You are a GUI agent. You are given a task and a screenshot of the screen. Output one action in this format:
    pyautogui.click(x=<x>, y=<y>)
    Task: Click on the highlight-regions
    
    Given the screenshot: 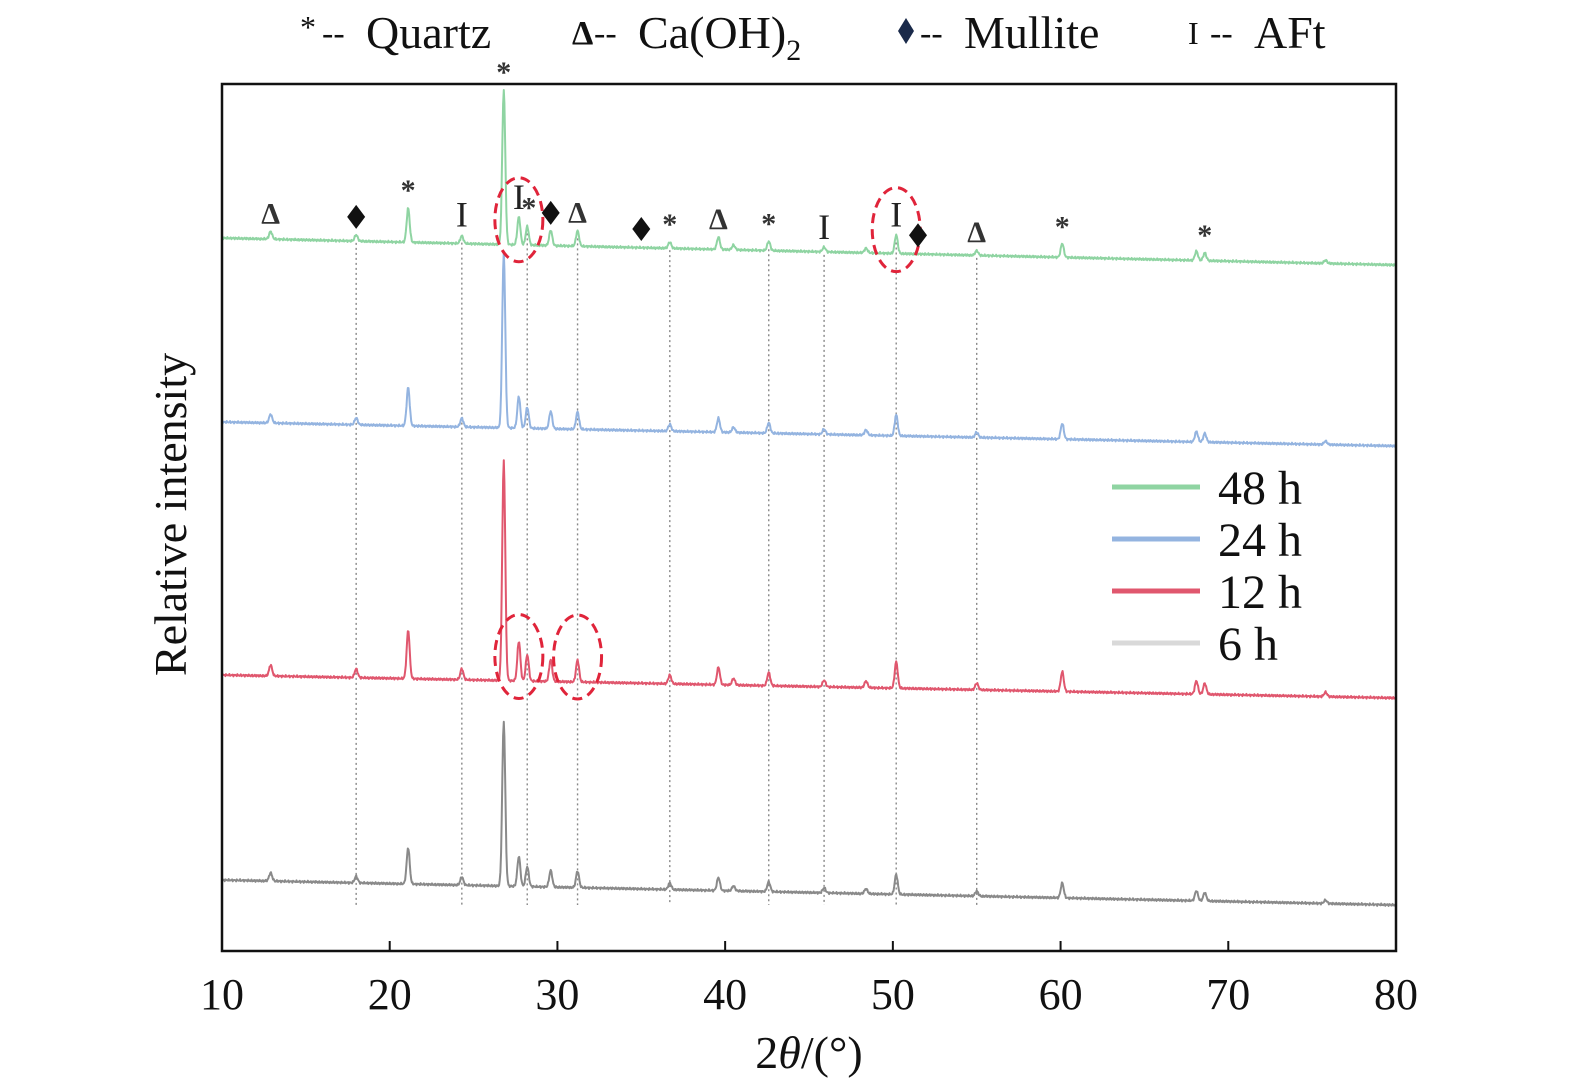 What is the action you would take?
    pyautogui.click(x=707, y=438)
    